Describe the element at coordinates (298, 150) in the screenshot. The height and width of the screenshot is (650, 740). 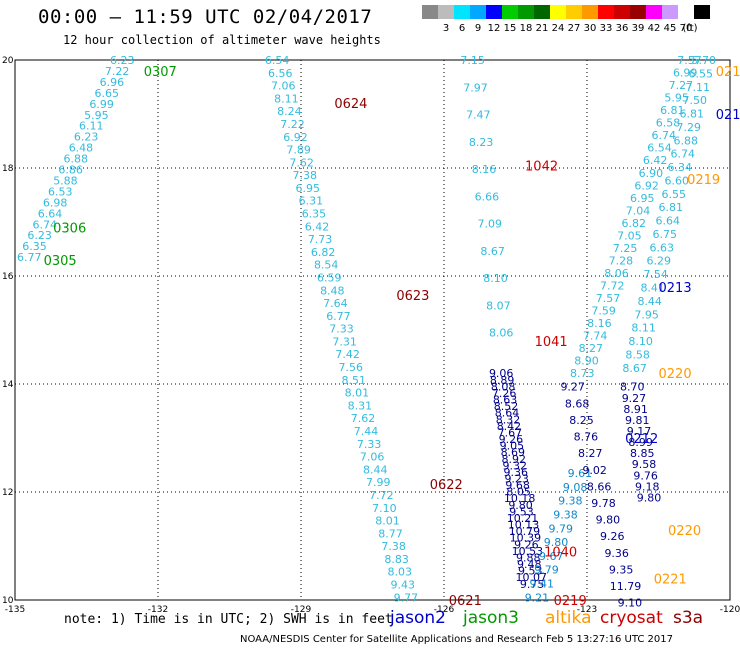
I see `wave-height-value: 7.89` at that location.